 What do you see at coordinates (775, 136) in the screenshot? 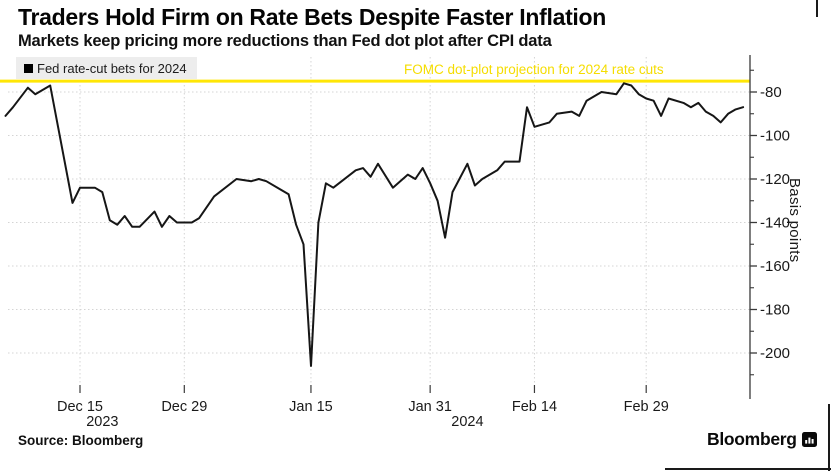
I see `y-axis-tick-label: -100` at bounding box center [775, 136].